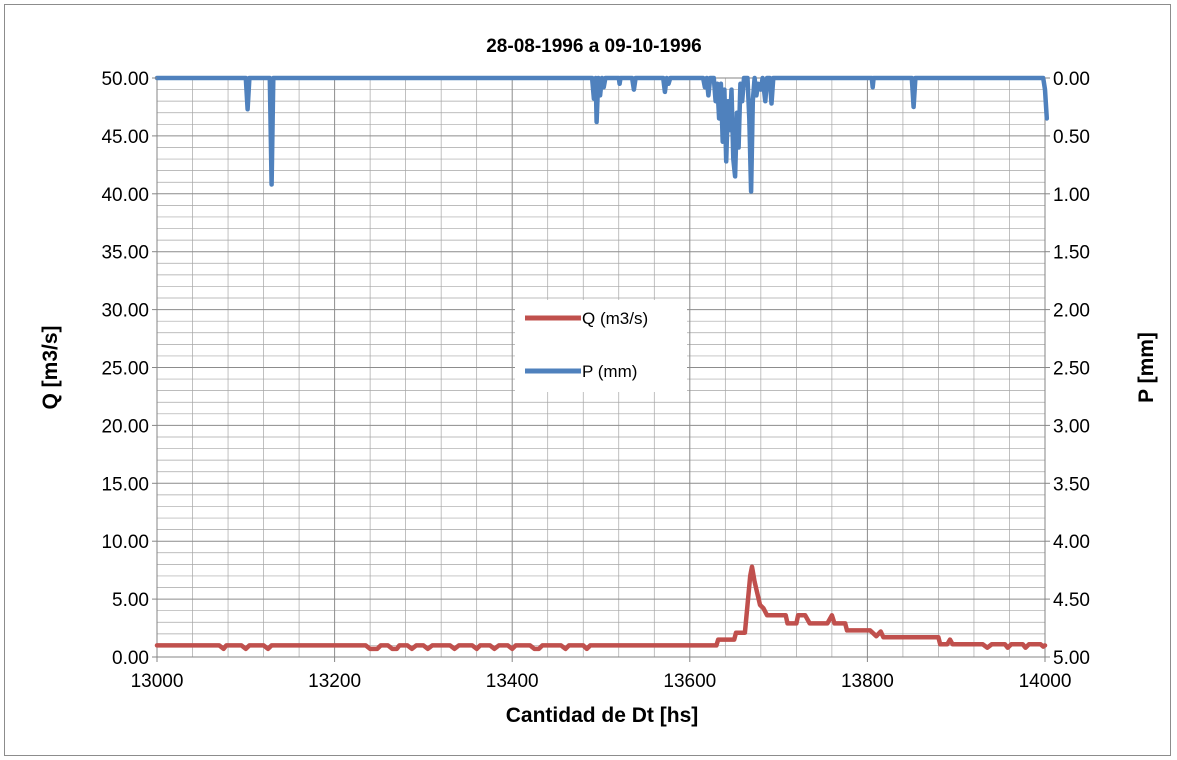  What do you see at coordinates (125, 79) in the screenshot?
I see `y-left-tick-label: 50.00` at bounding box center [125, 79].